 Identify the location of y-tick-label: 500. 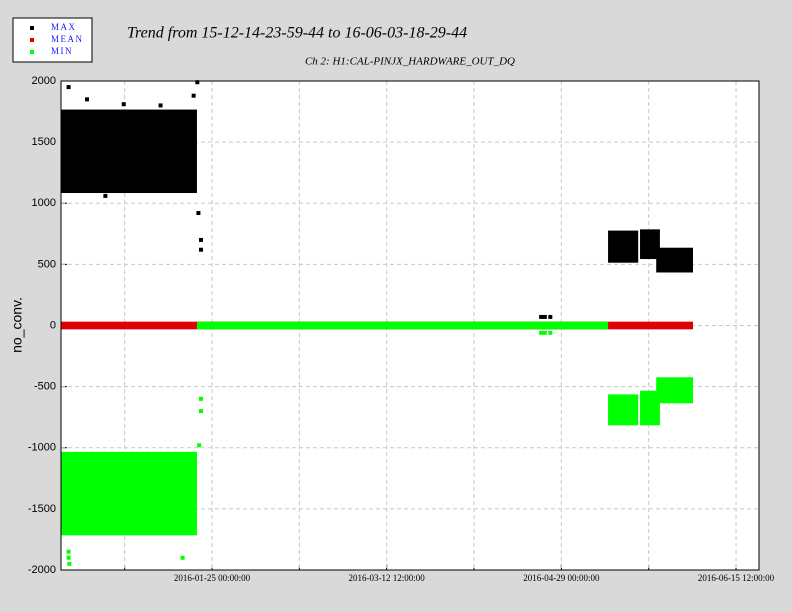
(47, 264).